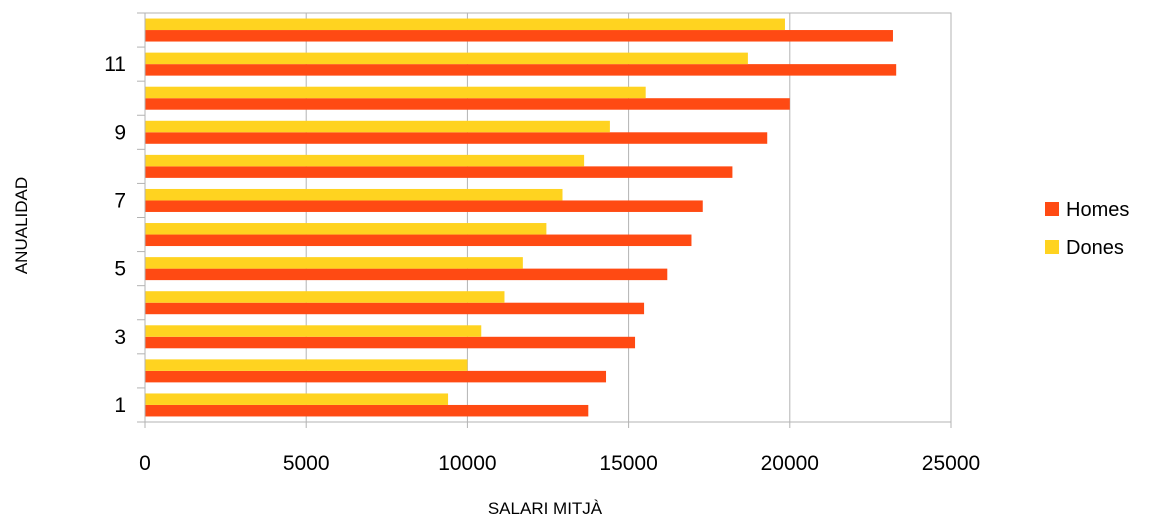 The height and width of the screenshot is (522, 1151). I want to click on y-tick-label: 1, so click(120, 405).